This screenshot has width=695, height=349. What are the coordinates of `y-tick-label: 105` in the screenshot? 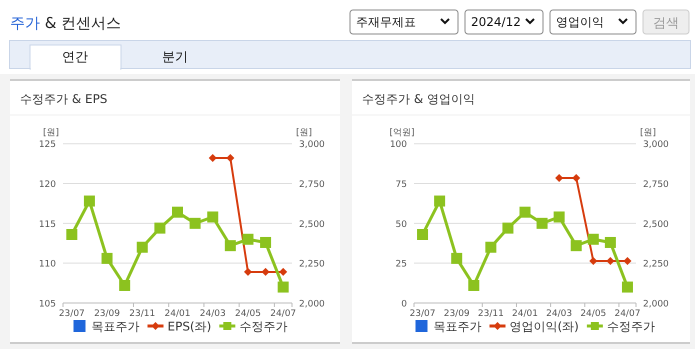 It's located at (47, 305).